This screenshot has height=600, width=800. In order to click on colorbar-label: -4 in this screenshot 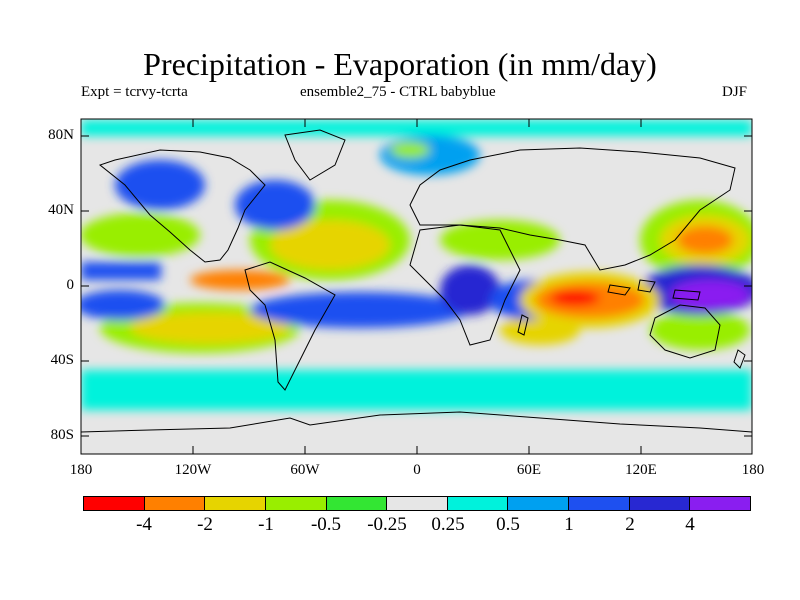, I will do `click(144, 524)`.